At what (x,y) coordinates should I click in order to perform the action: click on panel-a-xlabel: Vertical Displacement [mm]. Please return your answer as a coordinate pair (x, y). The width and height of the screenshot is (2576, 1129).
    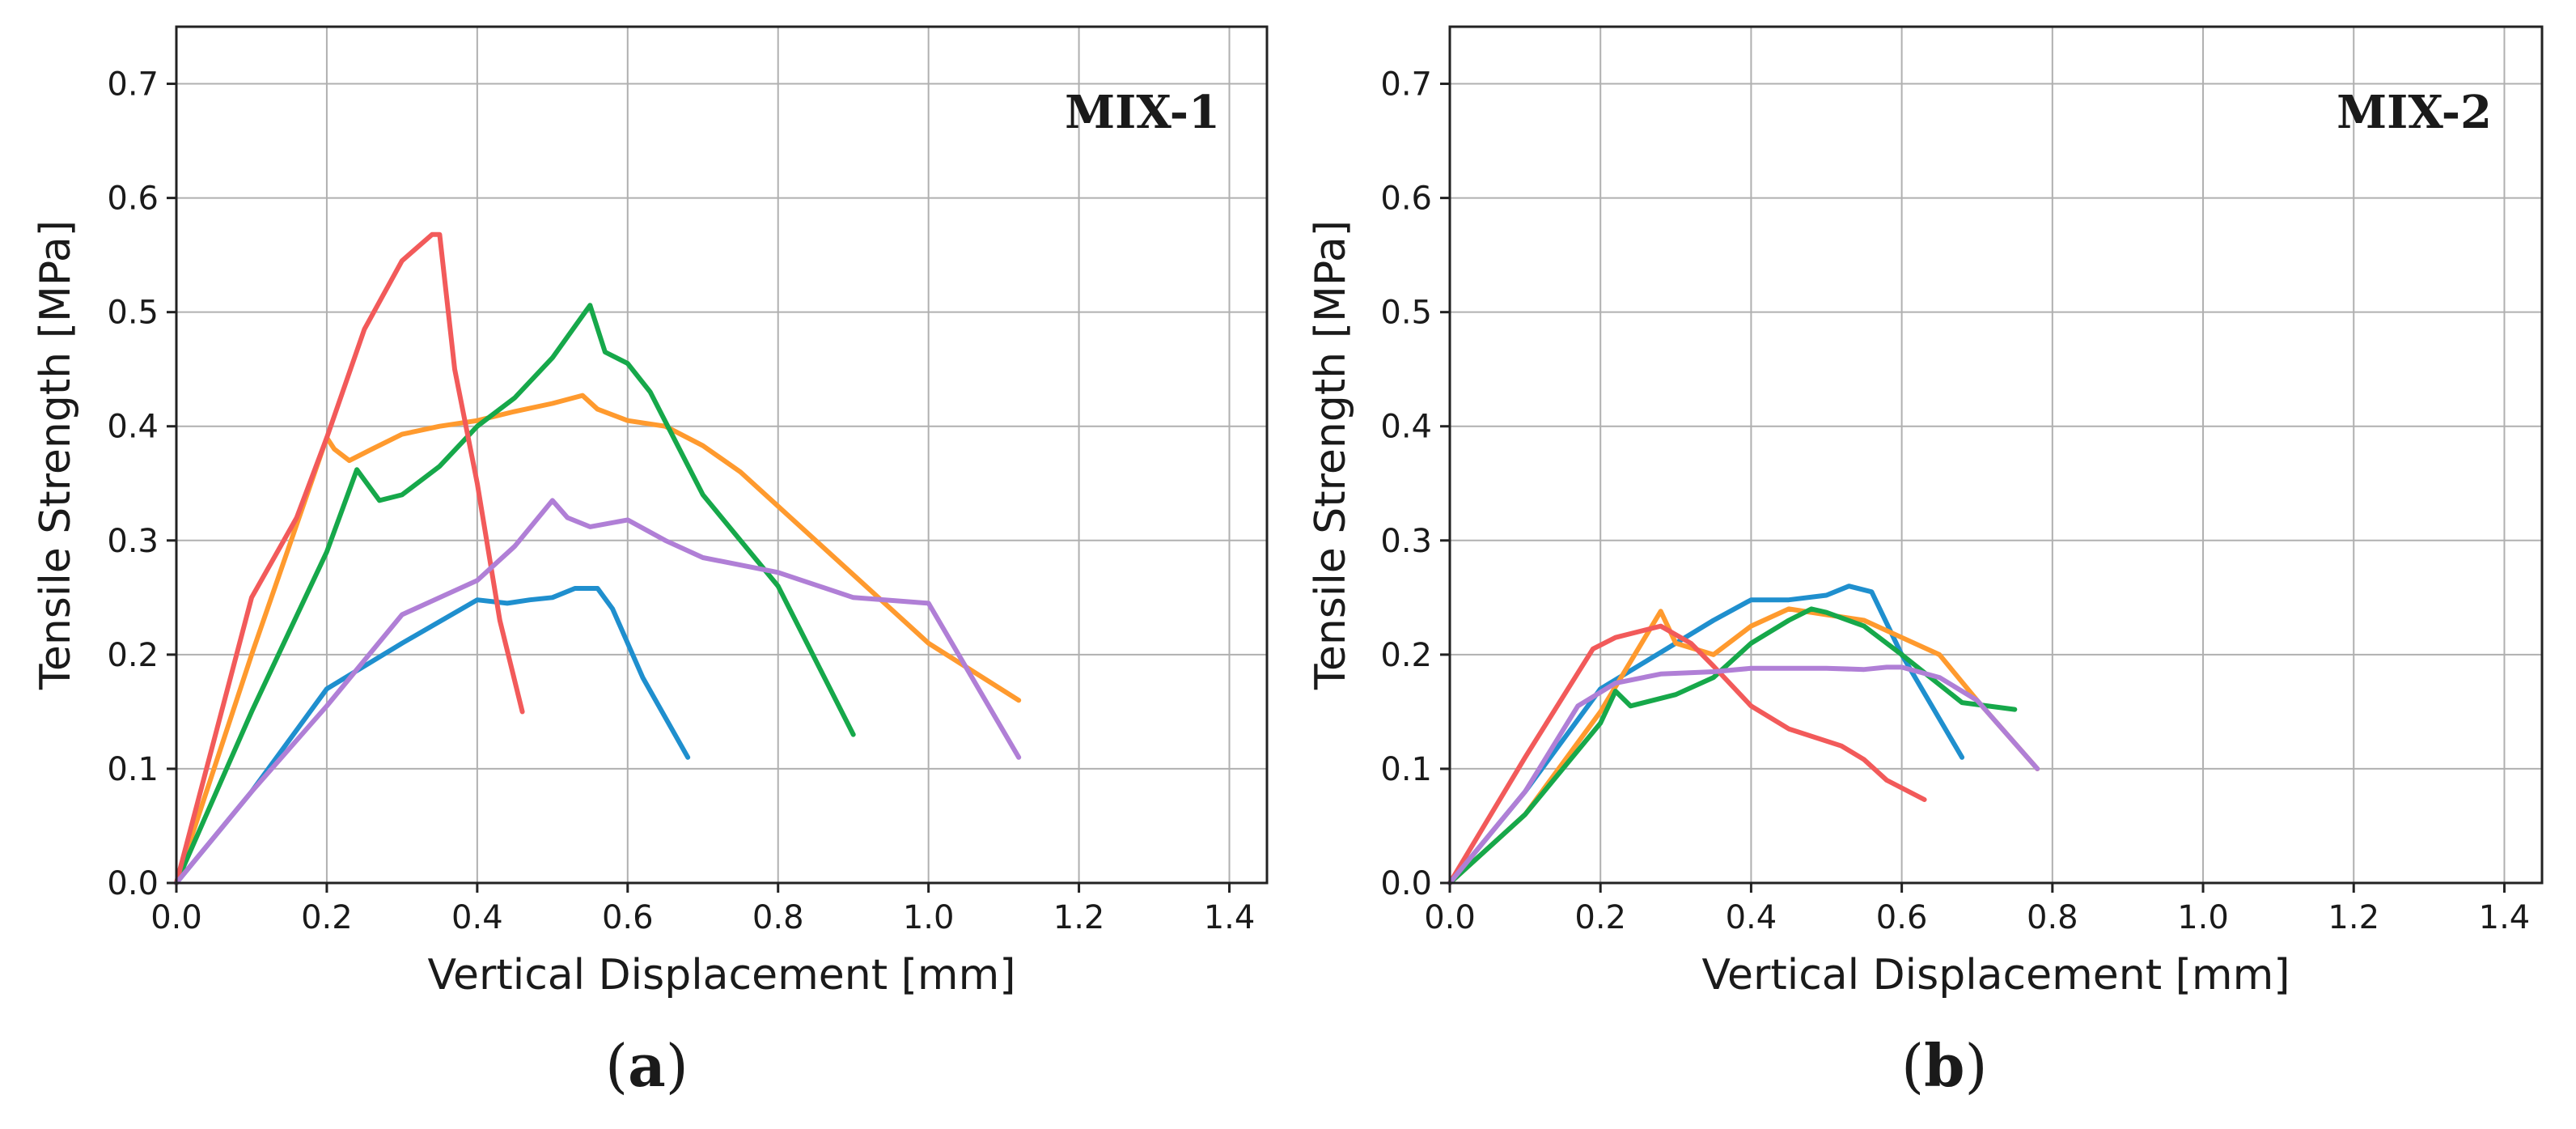
    Looking at the image, I should click on (721, 975).